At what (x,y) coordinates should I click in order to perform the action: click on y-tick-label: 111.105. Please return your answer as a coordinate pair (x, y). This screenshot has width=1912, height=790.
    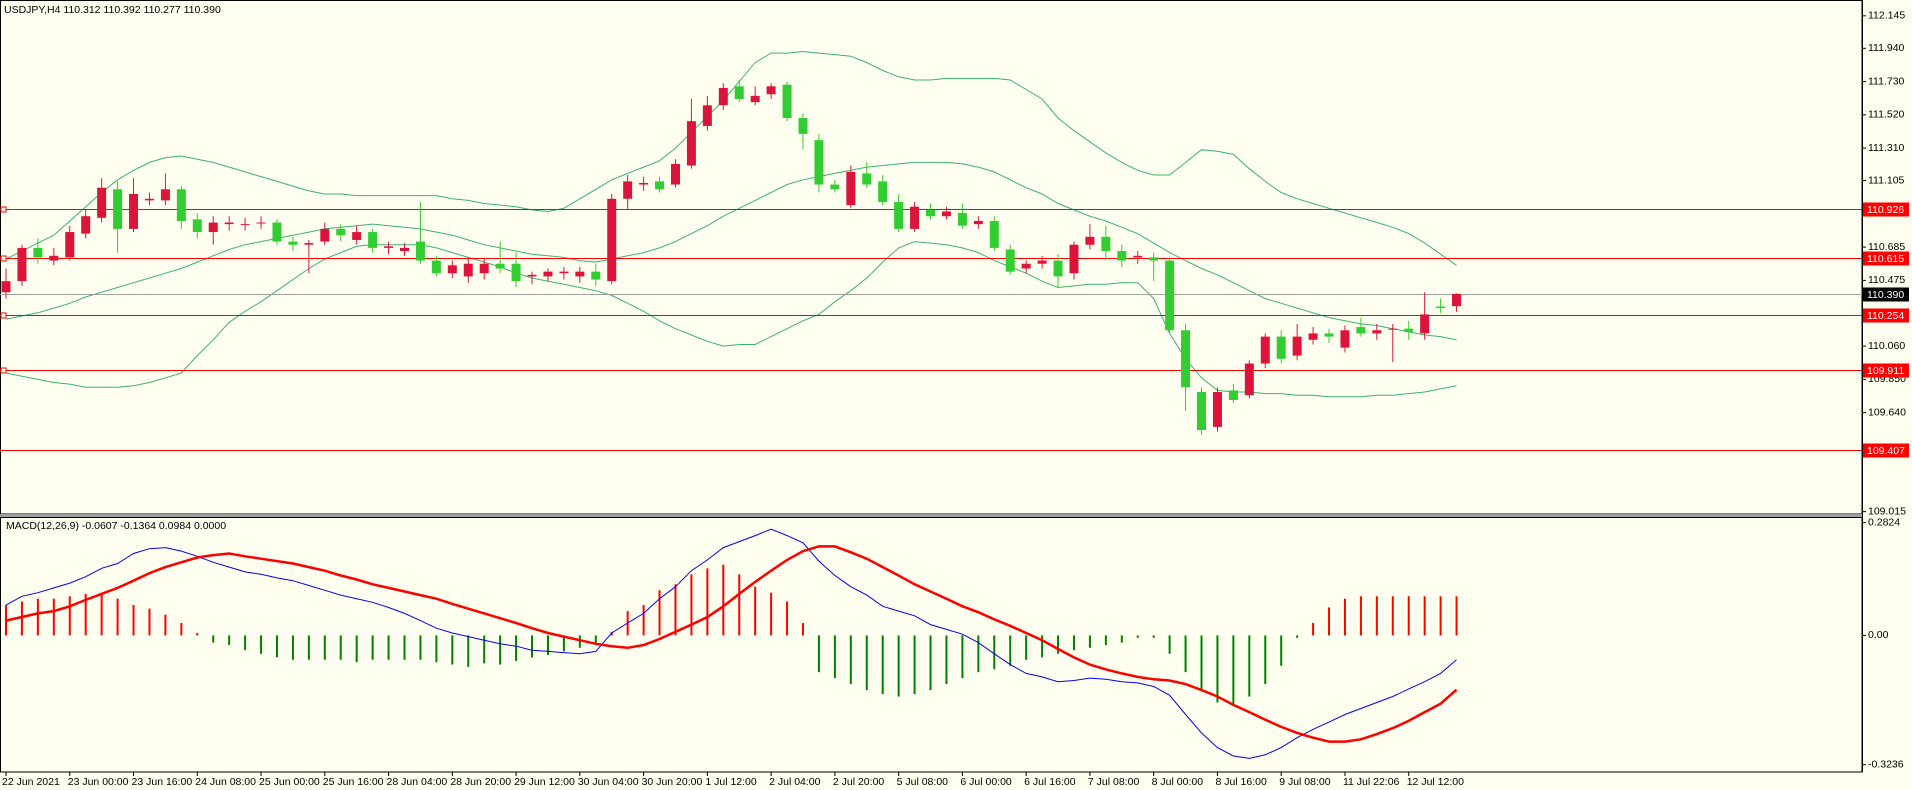
    Looking at the image, I should click on (1886, 180).